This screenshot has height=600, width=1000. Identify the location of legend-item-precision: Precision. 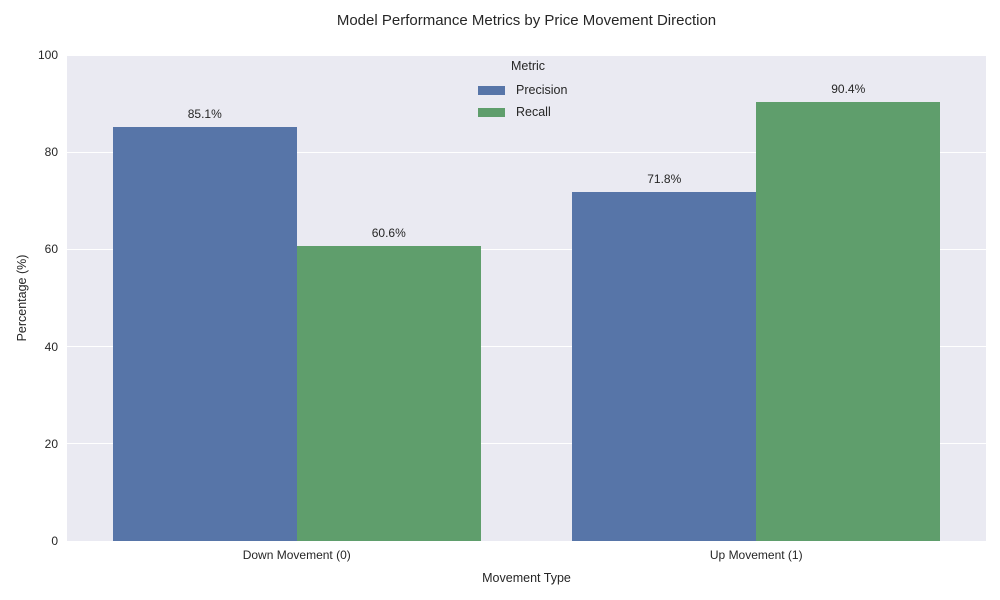
(528, 90).